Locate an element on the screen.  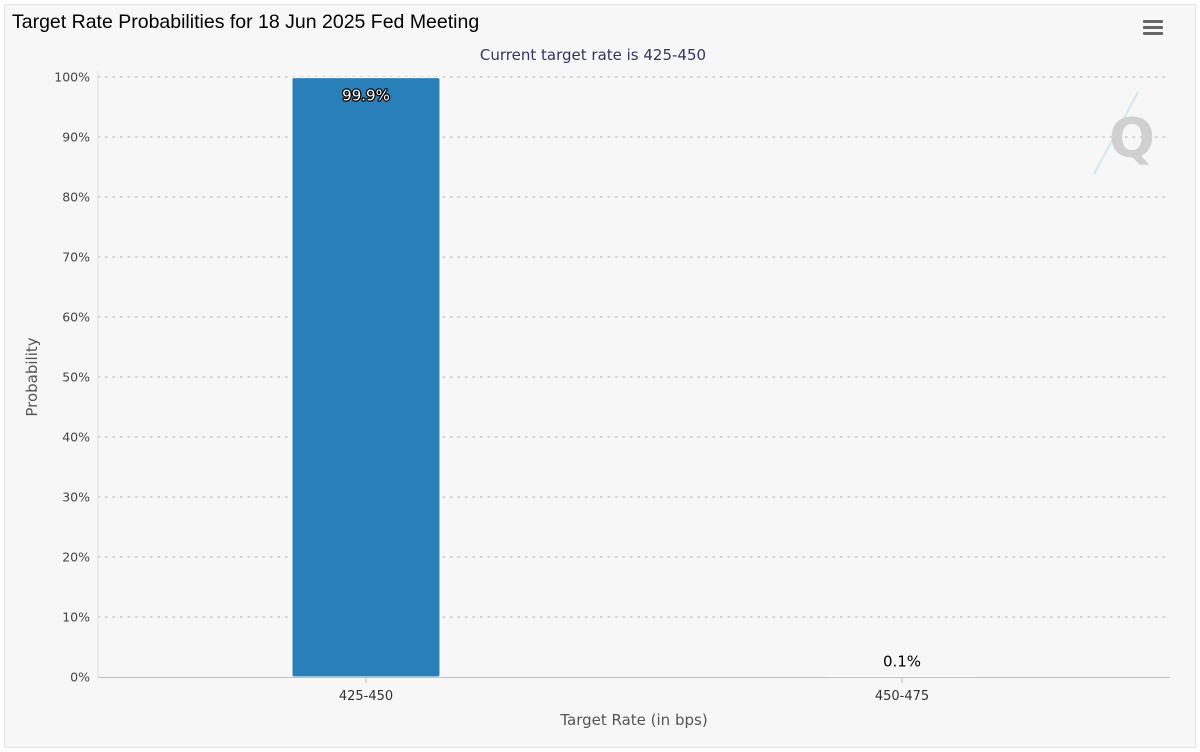
x-axis-label: Target Rate (in bps) is located at coordinates (633, 720).